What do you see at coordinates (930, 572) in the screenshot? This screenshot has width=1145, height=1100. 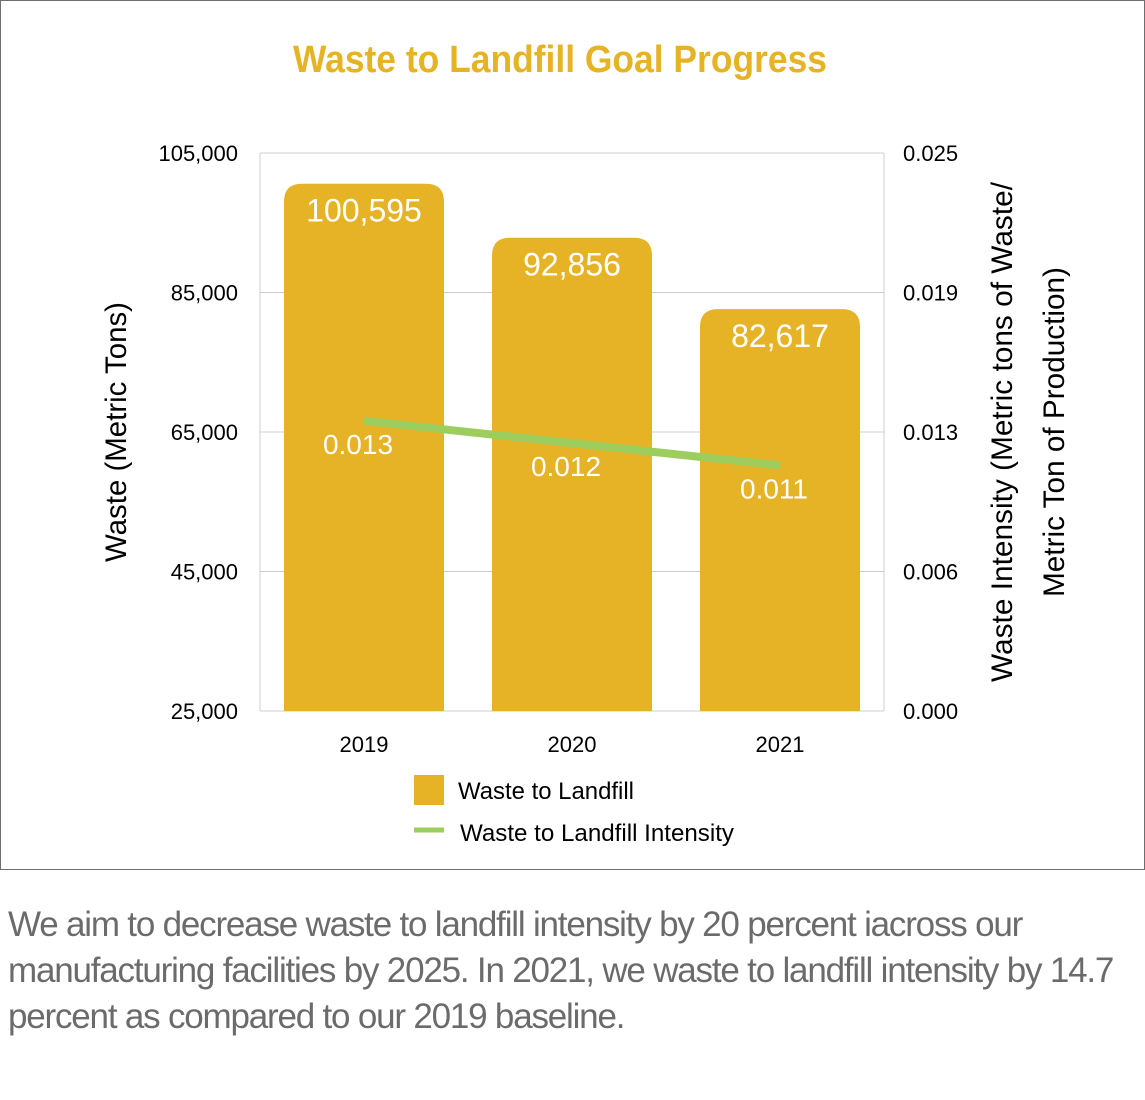 I see `y2-tick-label: 0.006` at bounding box center [930, 572].